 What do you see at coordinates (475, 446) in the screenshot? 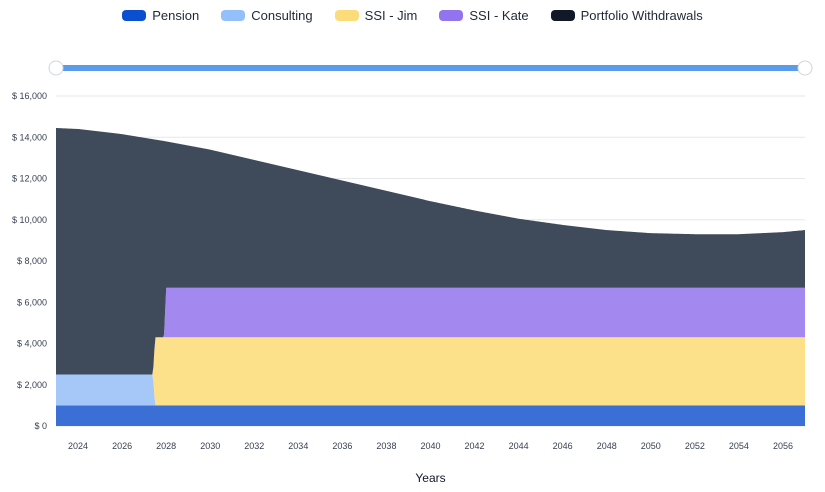
I see `x-tick-label: 2042` at bounding box center [475, 446].